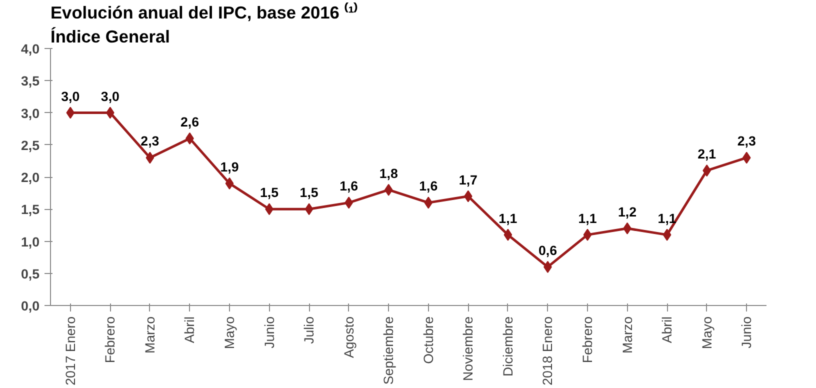 The width and height of the screenshot is (816, 388). Describe the element at coordinates (30, 242) in the screenshot. I see `y-tick-label: 1,0` at that location.